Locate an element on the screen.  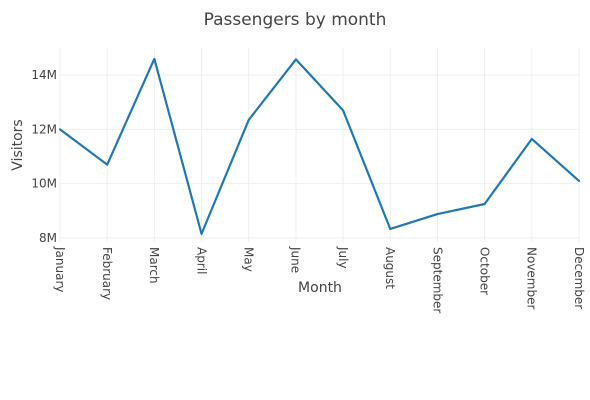
x-tick-label: April is located at coordinates (201, 260).